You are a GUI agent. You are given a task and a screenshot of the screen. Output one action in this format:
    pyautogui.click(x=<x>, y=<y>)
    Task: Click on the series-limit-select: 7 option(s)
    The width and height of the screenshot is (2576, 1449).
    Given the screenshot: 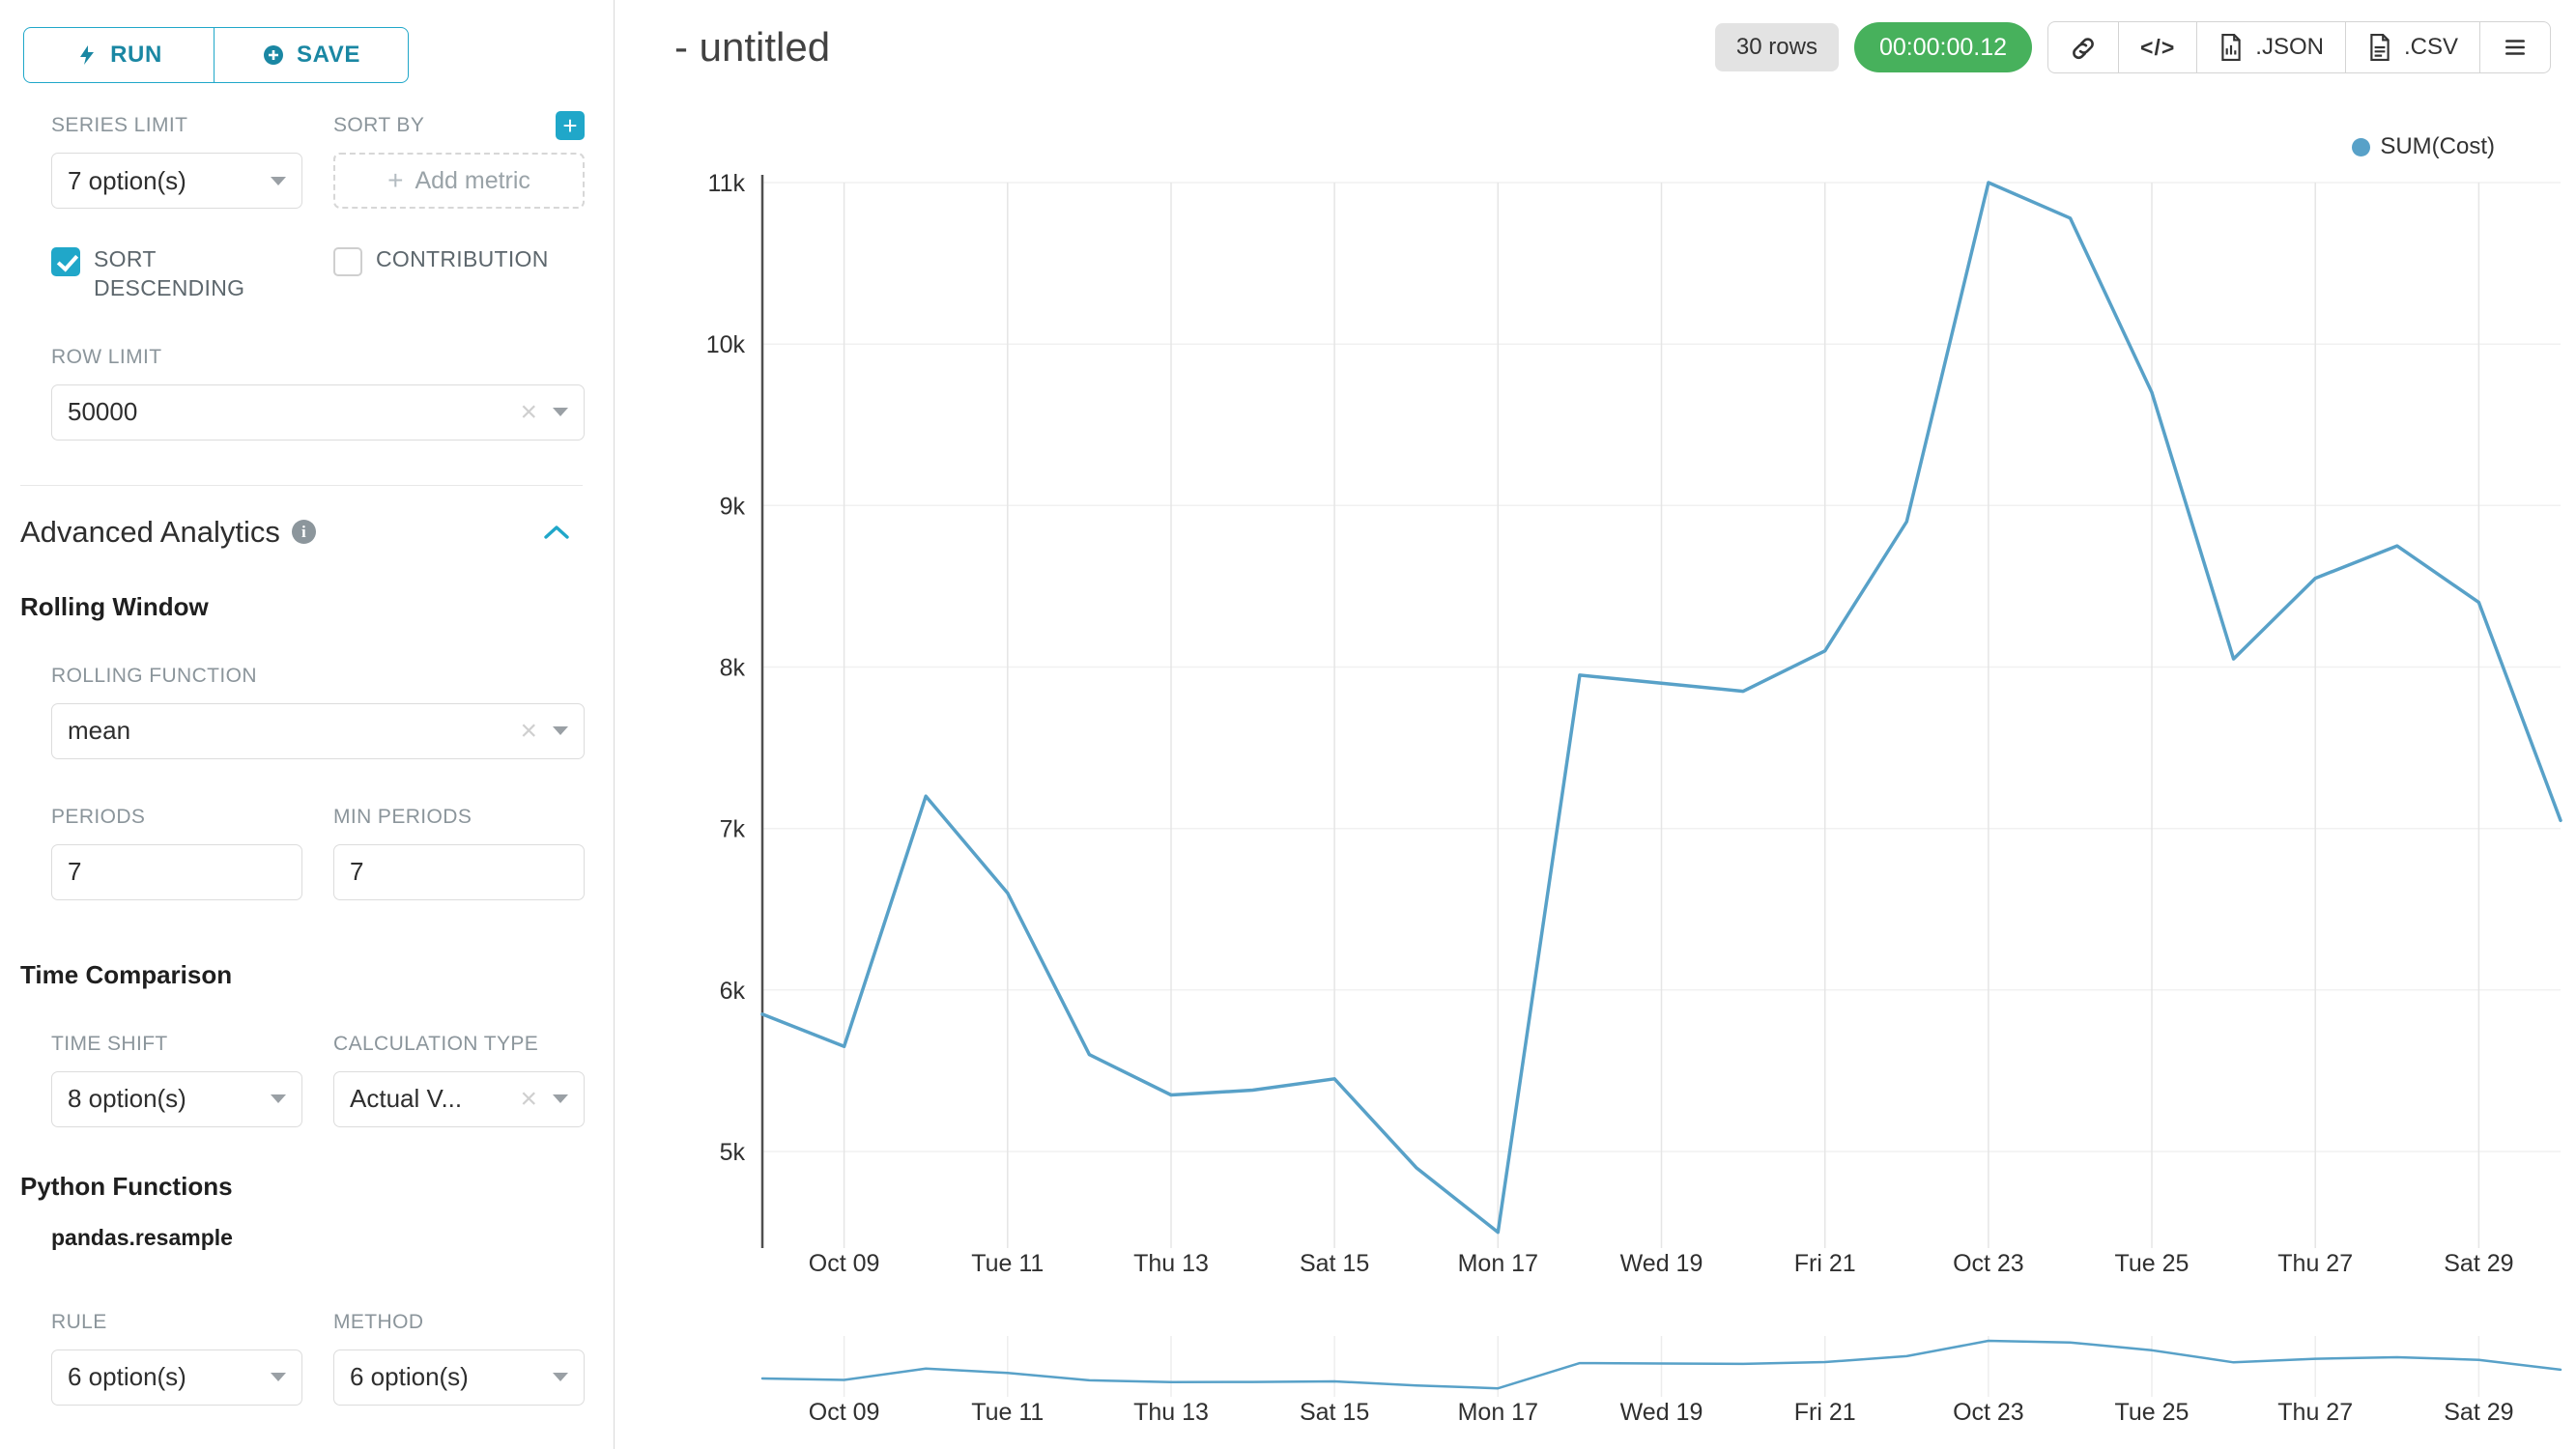 What is the action you would take?
    pyautogui.click(x=177, y=181)
    